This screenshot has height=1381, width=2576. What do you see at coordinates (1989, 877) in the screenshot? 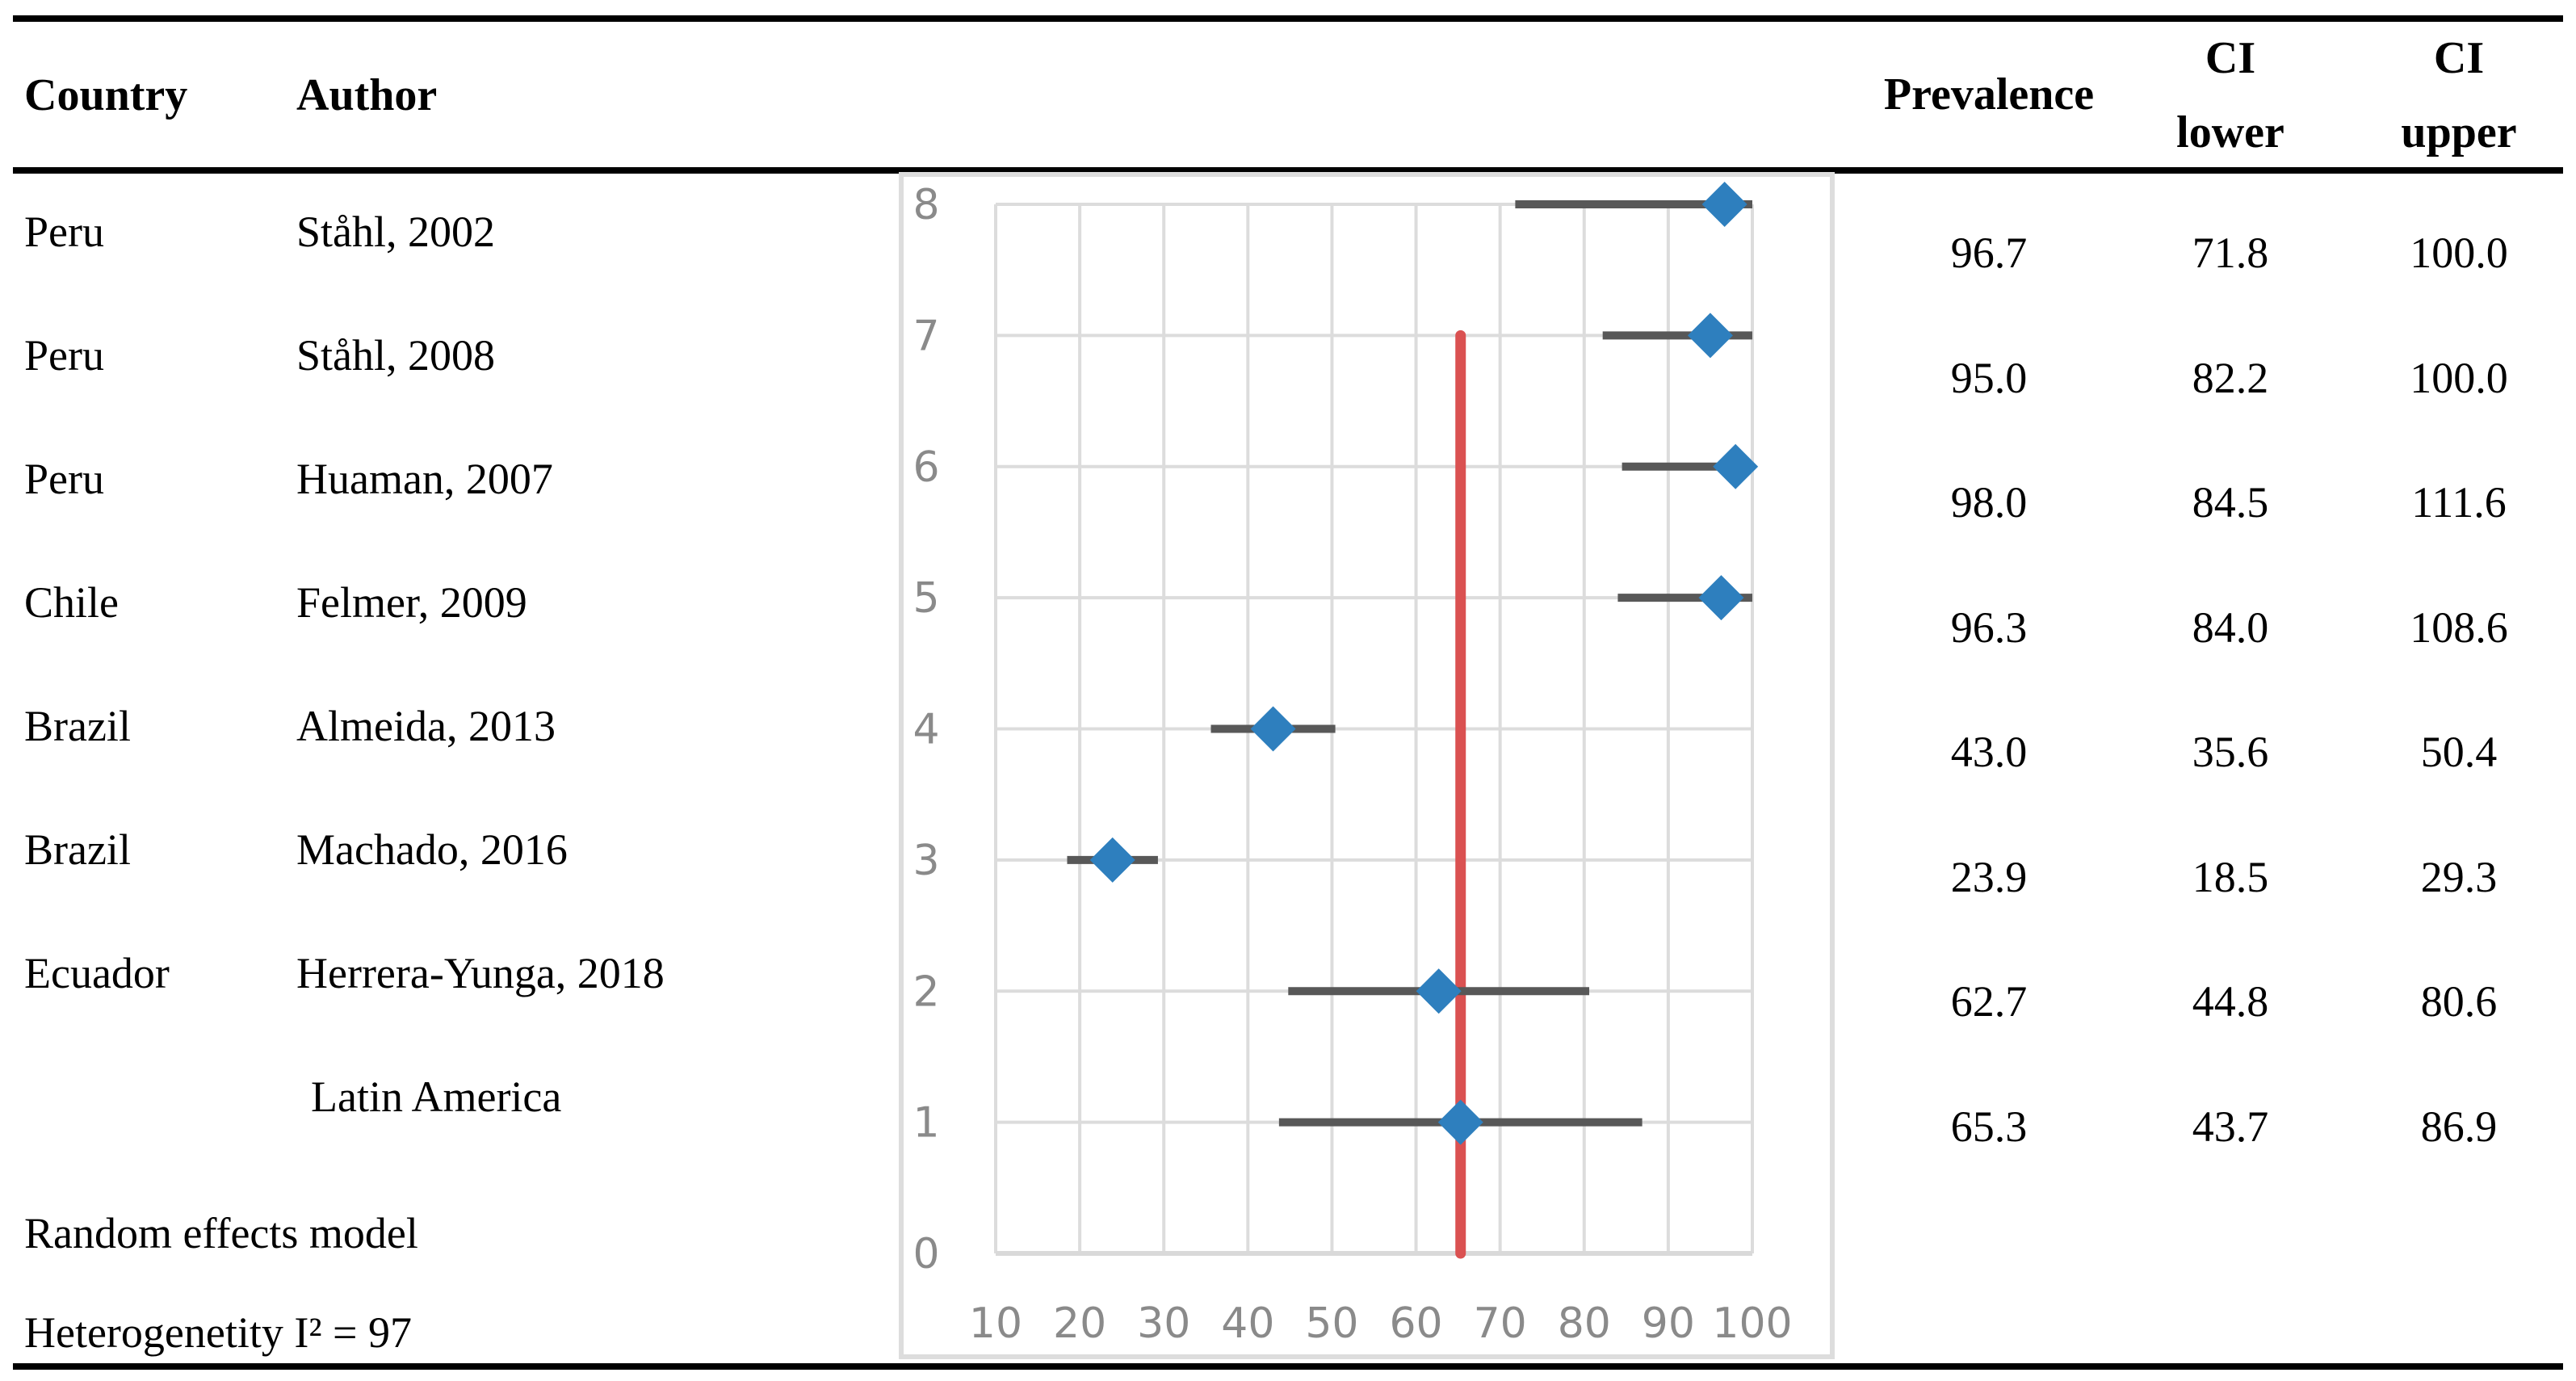
I see `value-prevalence: 23.9` at bounding box center [1989, 877].